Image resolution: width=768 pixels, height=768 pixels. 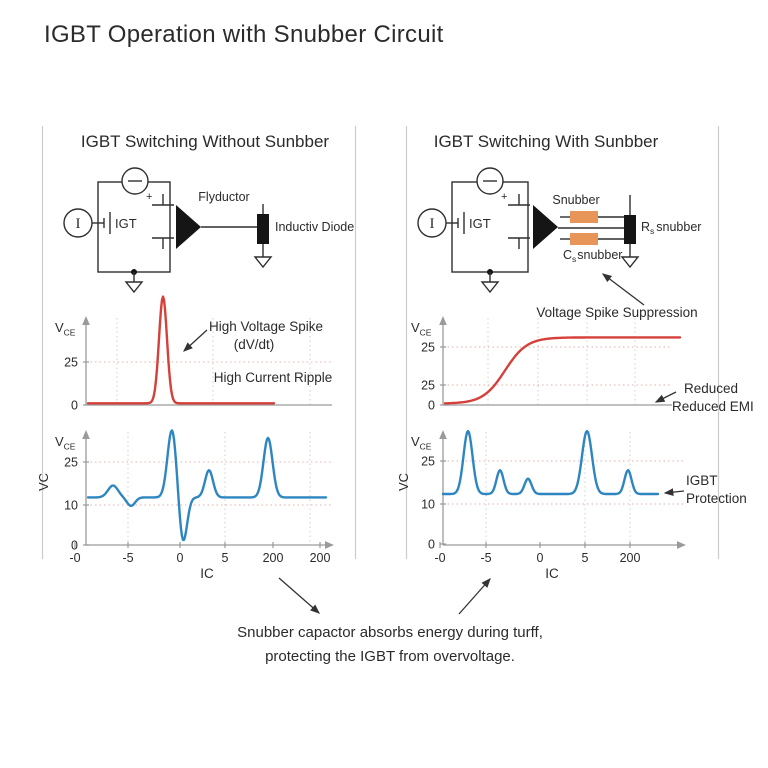 What do you see at coordinates (273, 377) in the screenshot?
I see `annotation-high-current-ripple: High Current Ripple` at bounding box center [273, 377].